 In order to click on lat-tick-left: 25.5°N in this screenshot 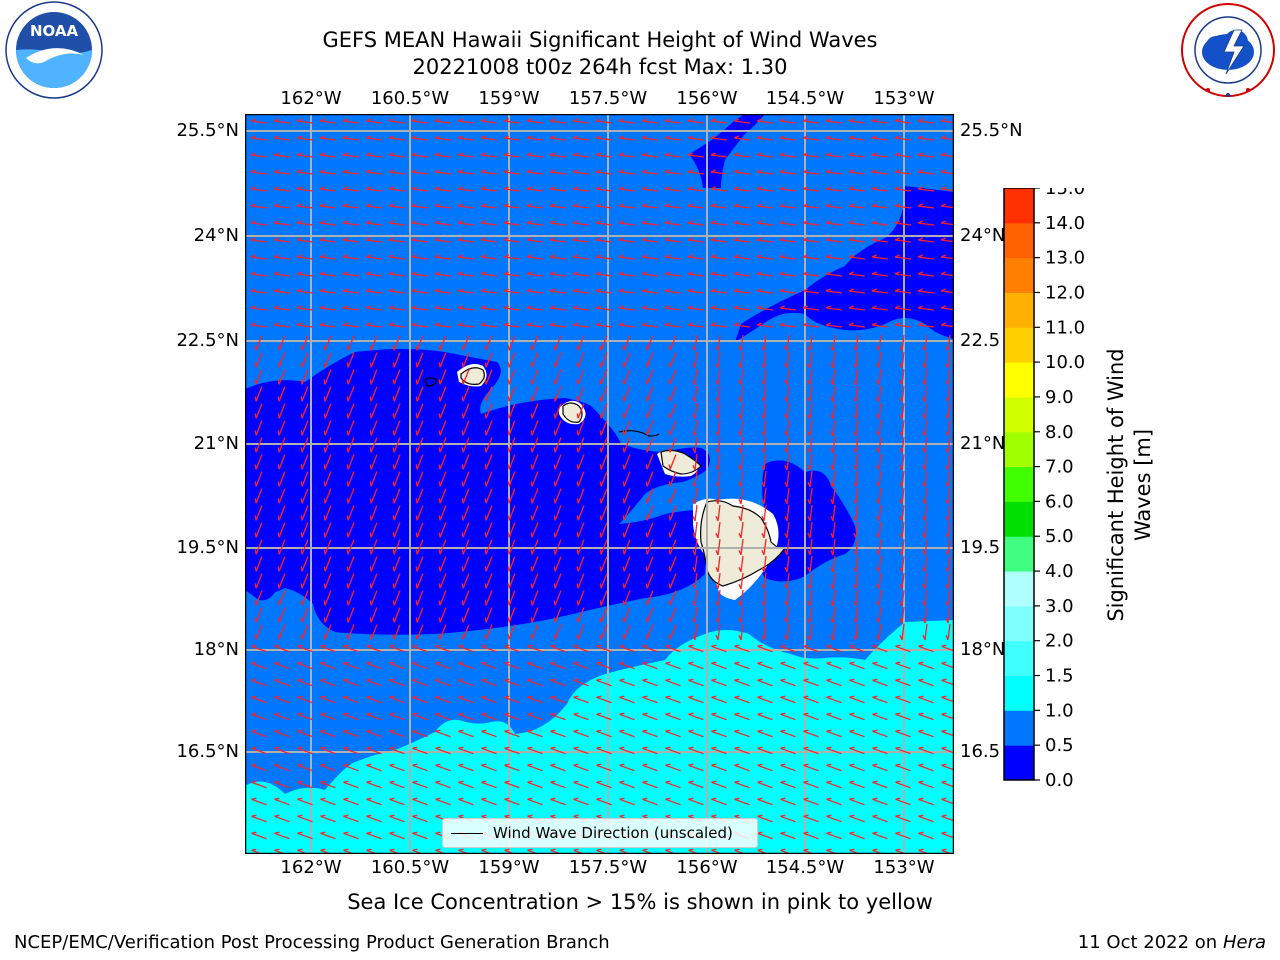, I will do `click(207, 130)`.